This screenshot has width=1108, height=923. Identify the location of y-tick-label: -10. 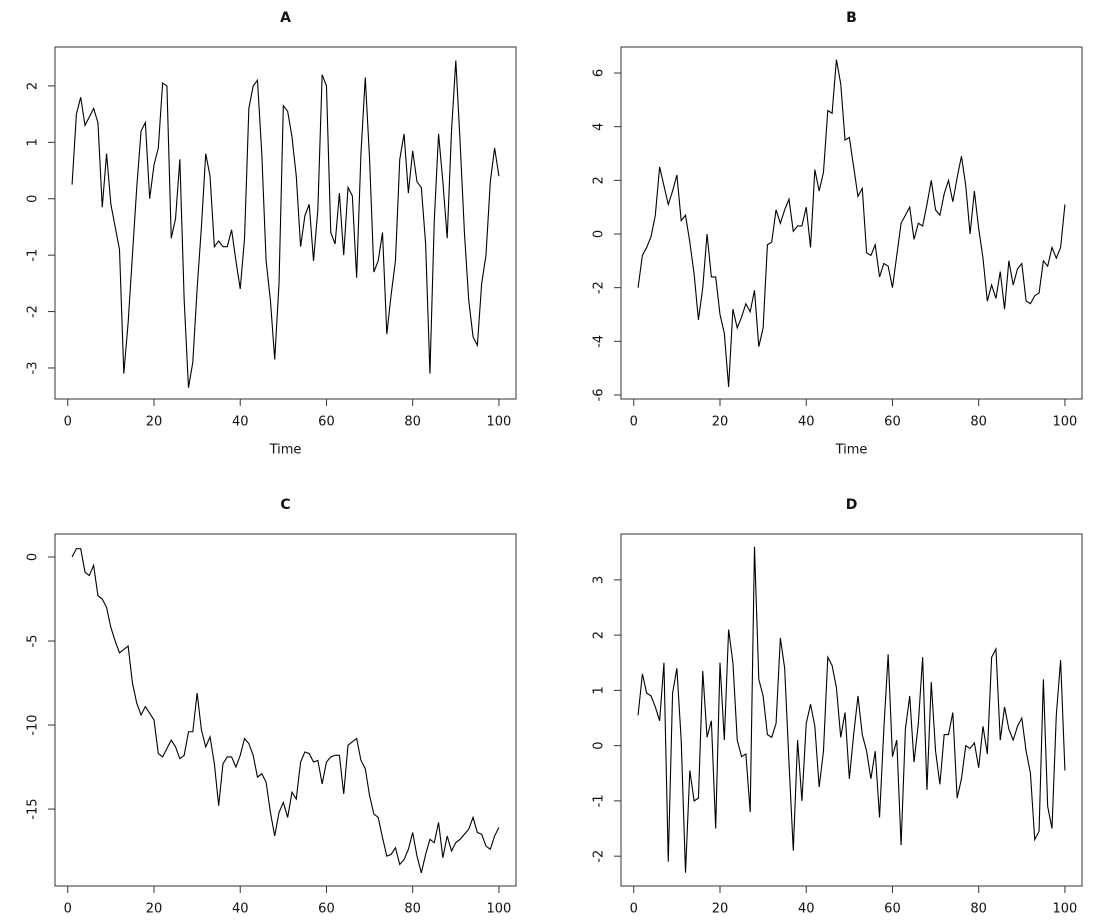
(33, 724).